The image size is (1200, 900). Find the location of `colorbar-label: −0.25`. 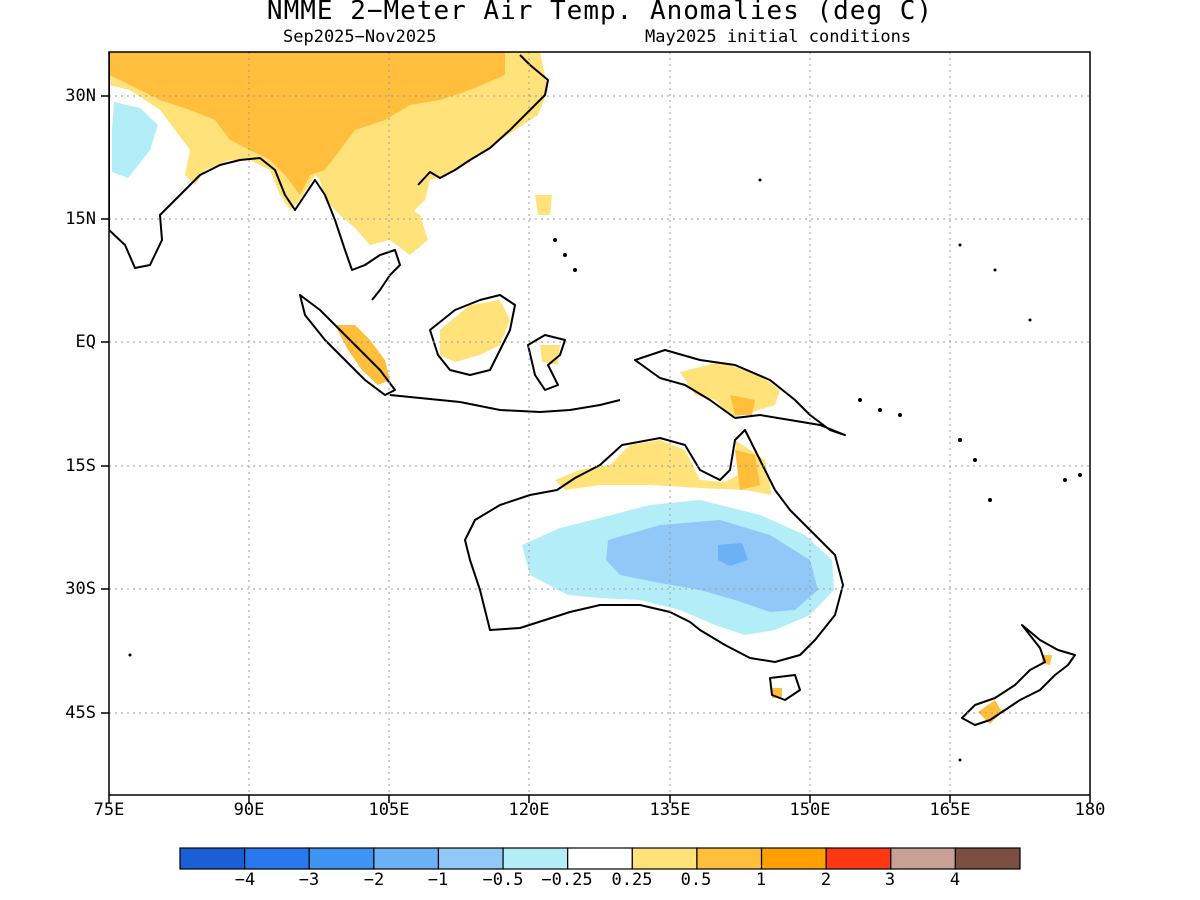

colorbar-label: −0.25 is located at coordinates (567, 880).